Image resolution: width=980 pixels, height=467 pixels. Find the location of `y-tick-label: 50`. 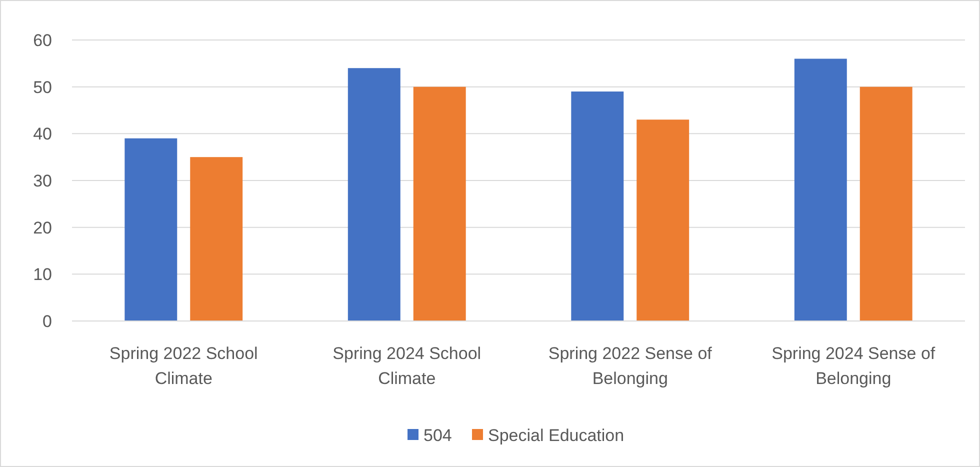

y-tick-label: 50 is located at coordinates (42, 87).